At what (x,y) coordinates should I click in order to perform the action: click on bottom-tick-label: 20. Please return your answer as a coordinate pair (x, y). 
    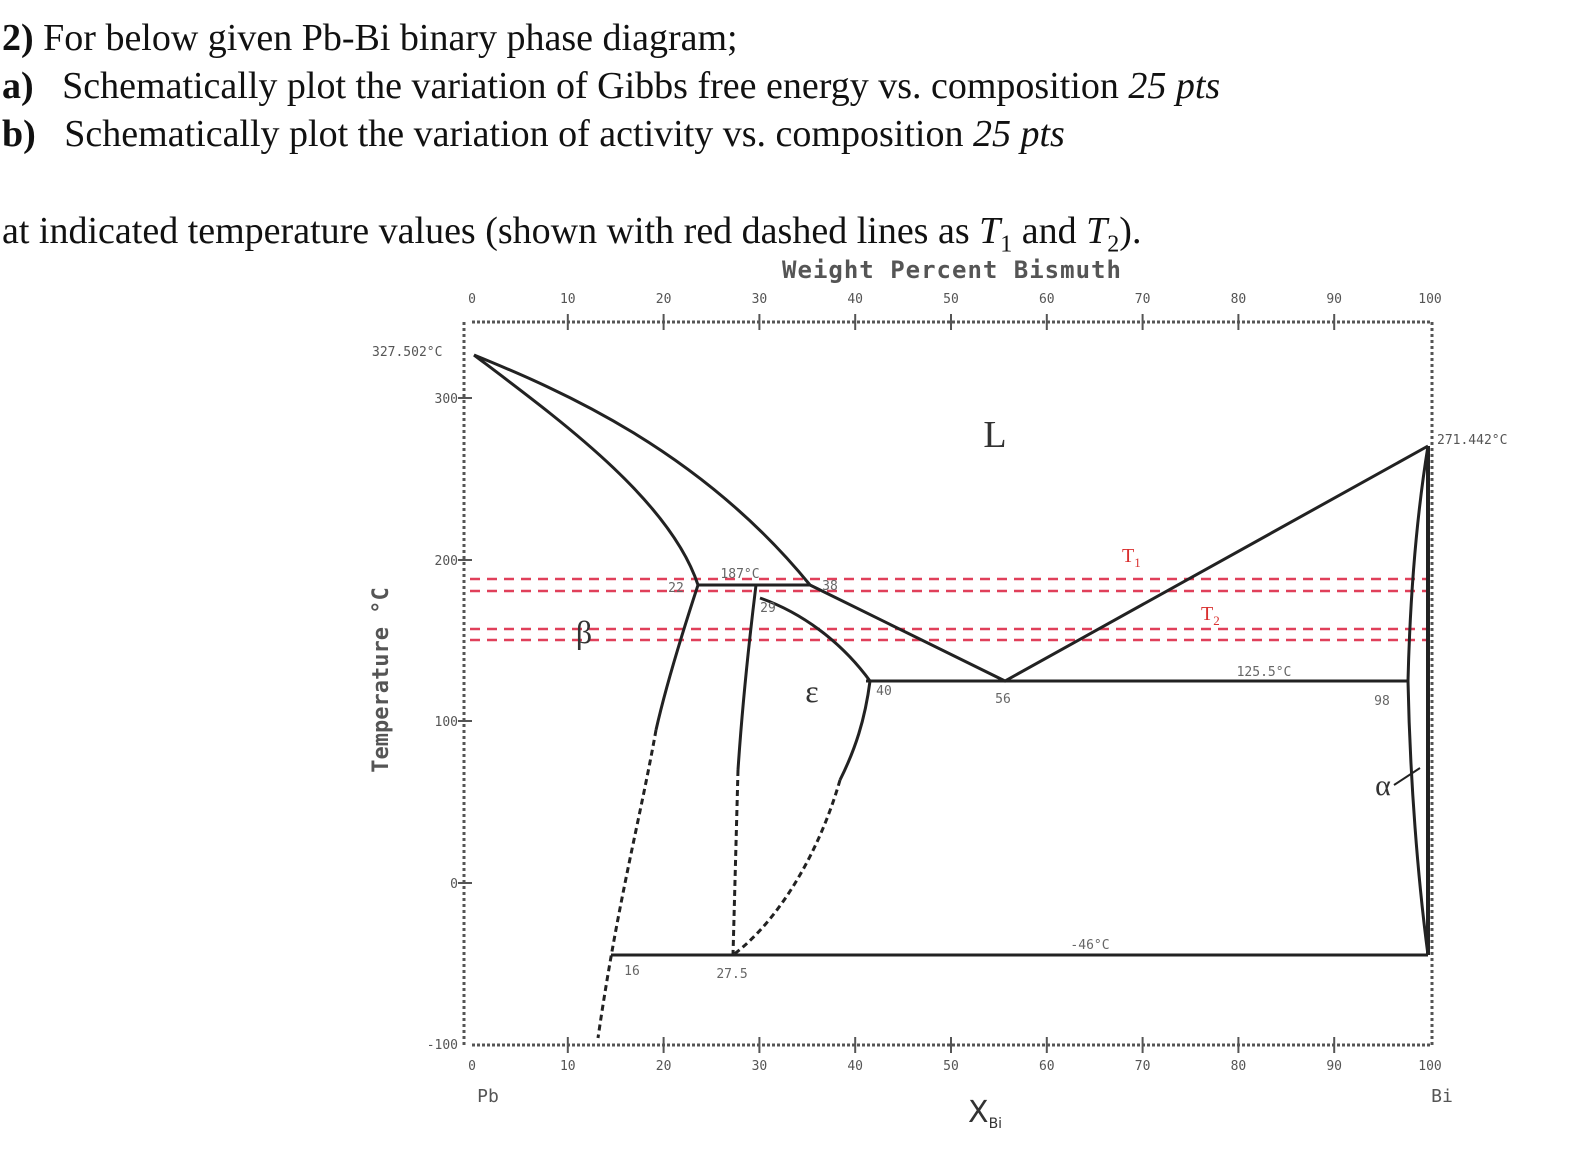
    Looking at the image, I should click on (664, 1066).